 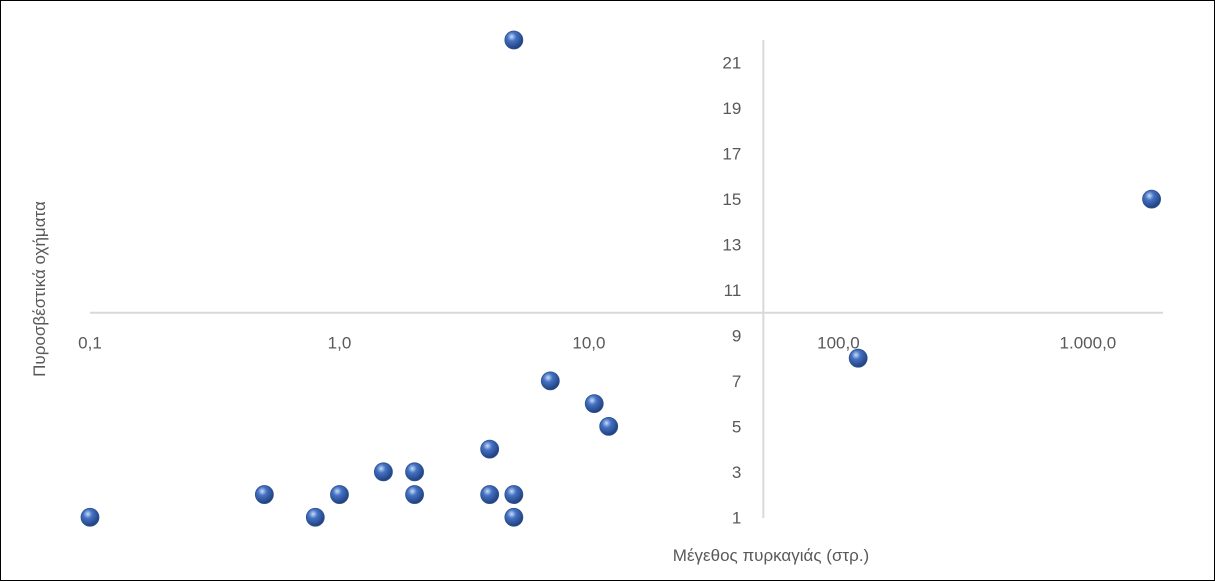 I want to click on x-tick-label: 10,0, so click(x=588, y=343).